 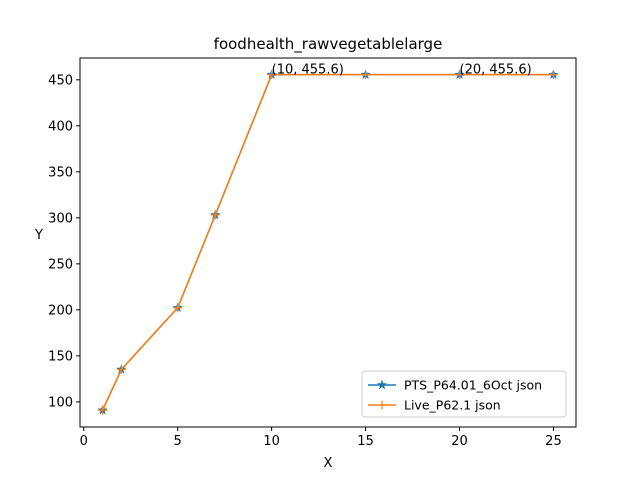 I want to click on chart-title: foodhealth_rawvegetablelarge, so click(x=328, y=44).